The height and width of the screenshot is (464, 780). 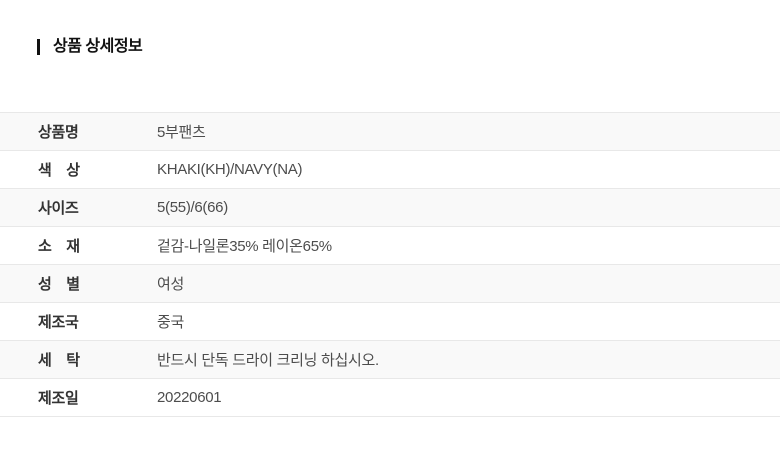 I want to click on title-accent-bar, so click(x=38, y=46).